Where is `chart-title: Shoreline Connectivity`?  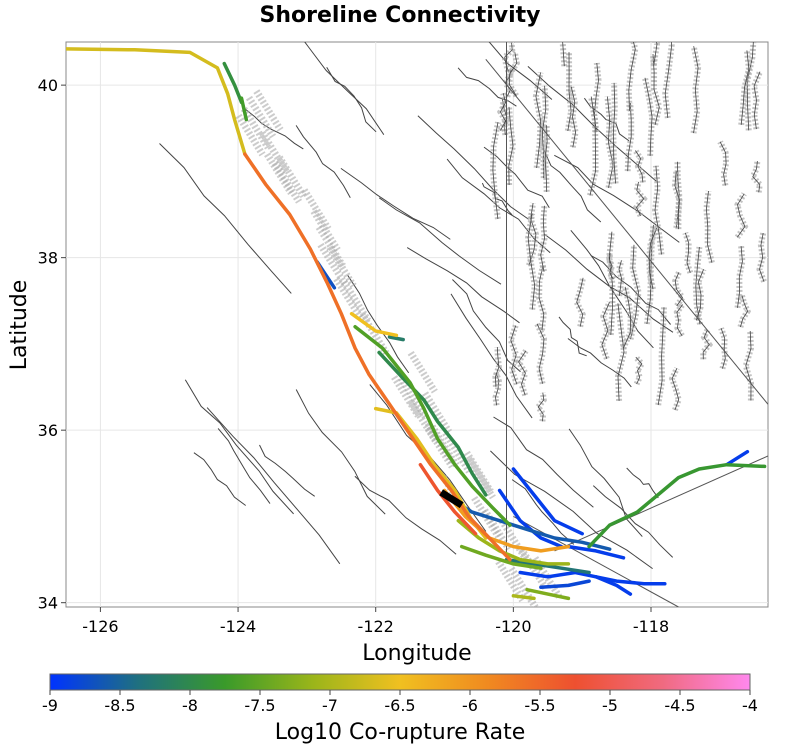
chart-title: Shoreline Connectivity is located at coordinates (399, 15).